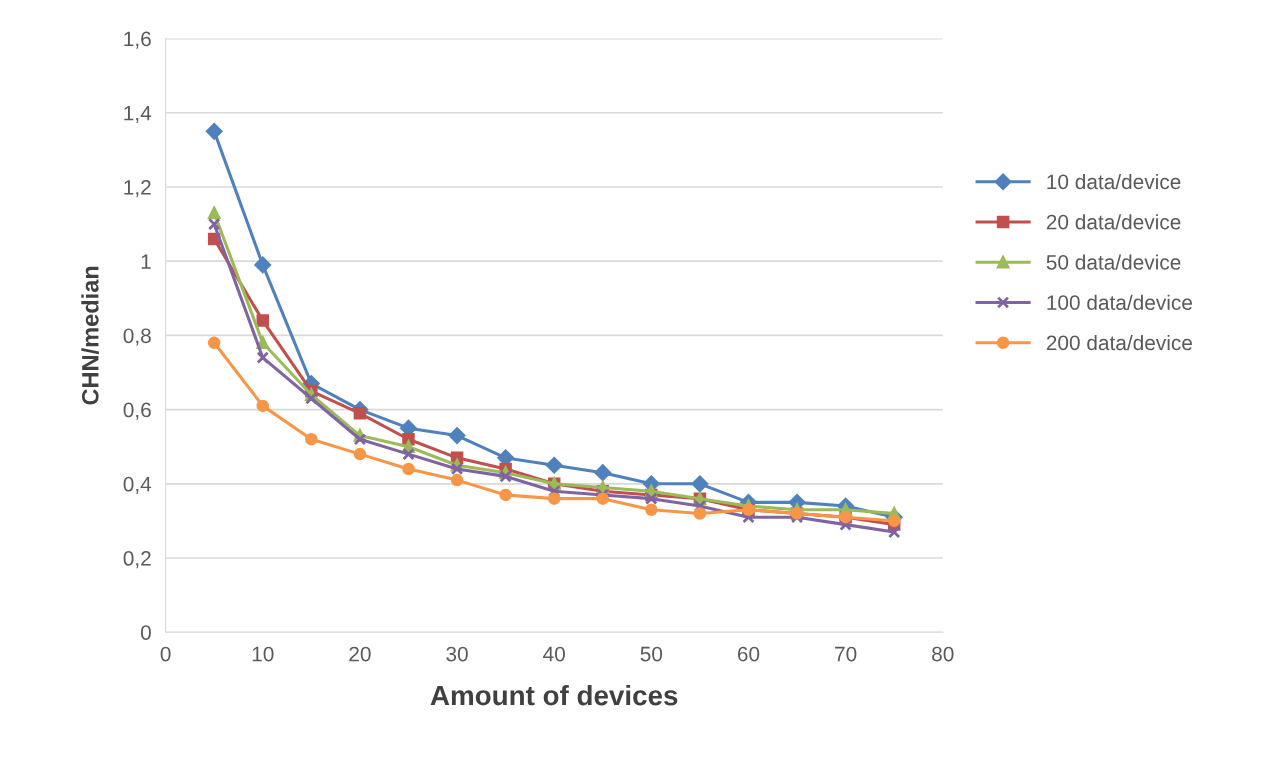 This screenshot has width=1274, height=771. I want to click on y-tick-label: 1,6, so click(137, 40).